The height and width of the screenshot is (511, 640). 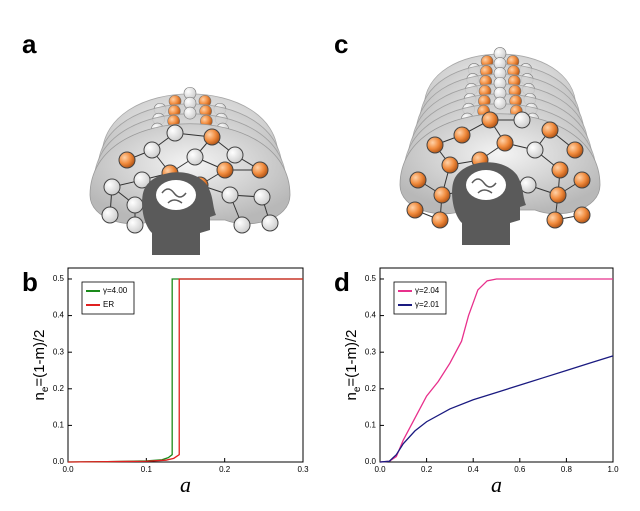 I want to click on x-tick-label: 0.3, so click(x=303, y=469).